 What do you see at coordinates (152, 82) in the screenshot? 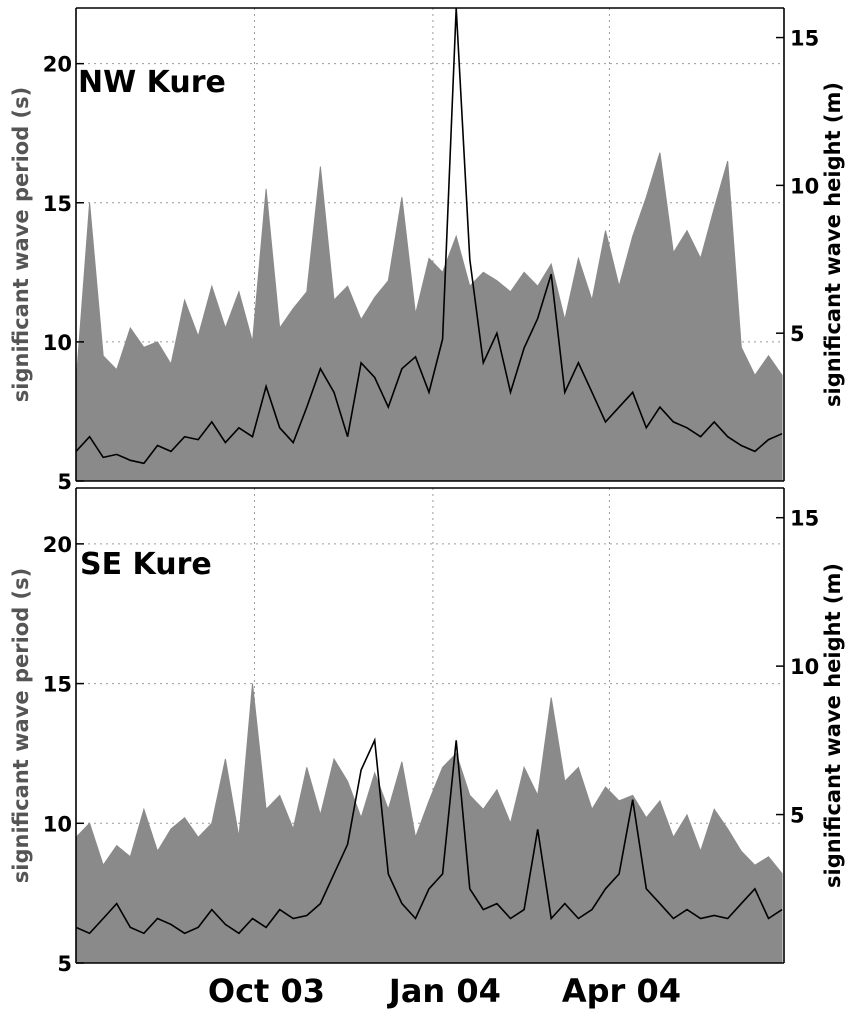
I see `panel-title: NW Kure` at bounding box center [152, 82].